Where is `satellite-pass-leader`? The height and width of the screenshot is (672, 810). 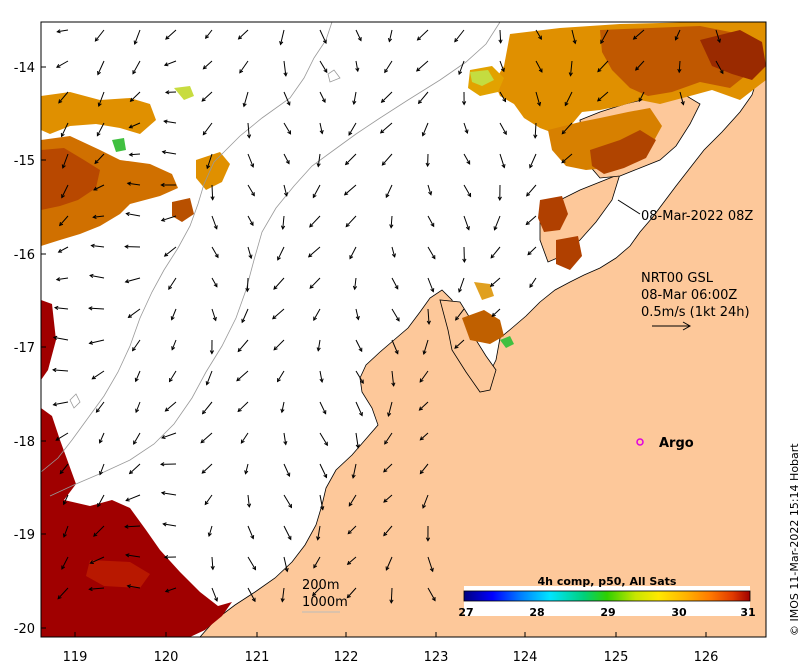
satellite-pass-leader is located at coordinates (629, 207).